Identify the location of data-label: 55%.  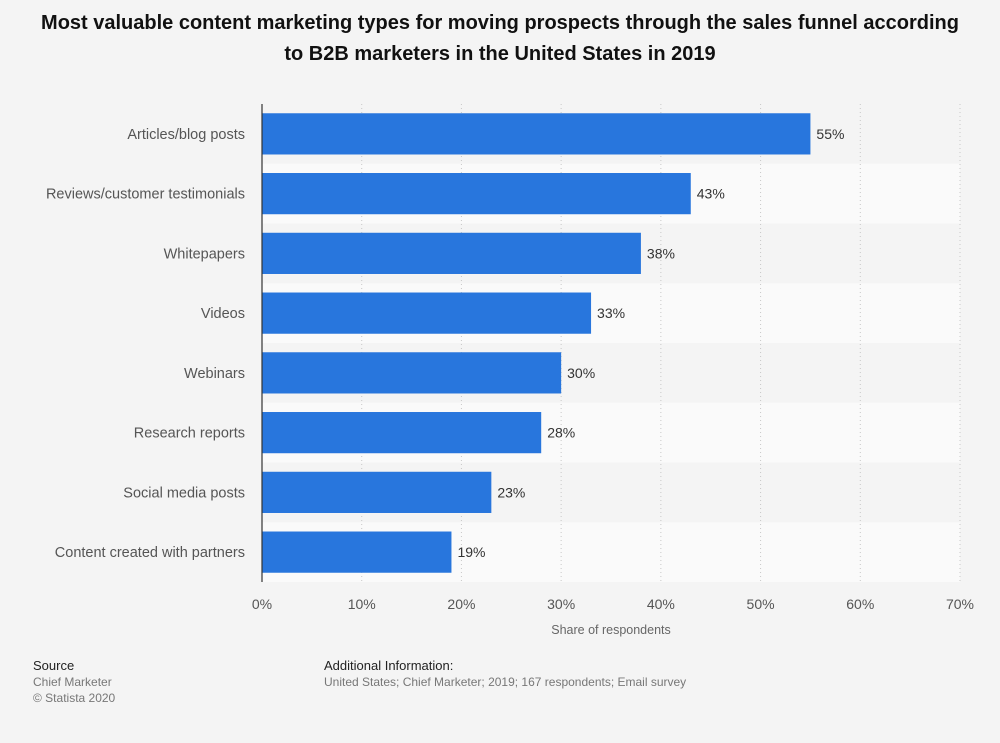
(830, 134).